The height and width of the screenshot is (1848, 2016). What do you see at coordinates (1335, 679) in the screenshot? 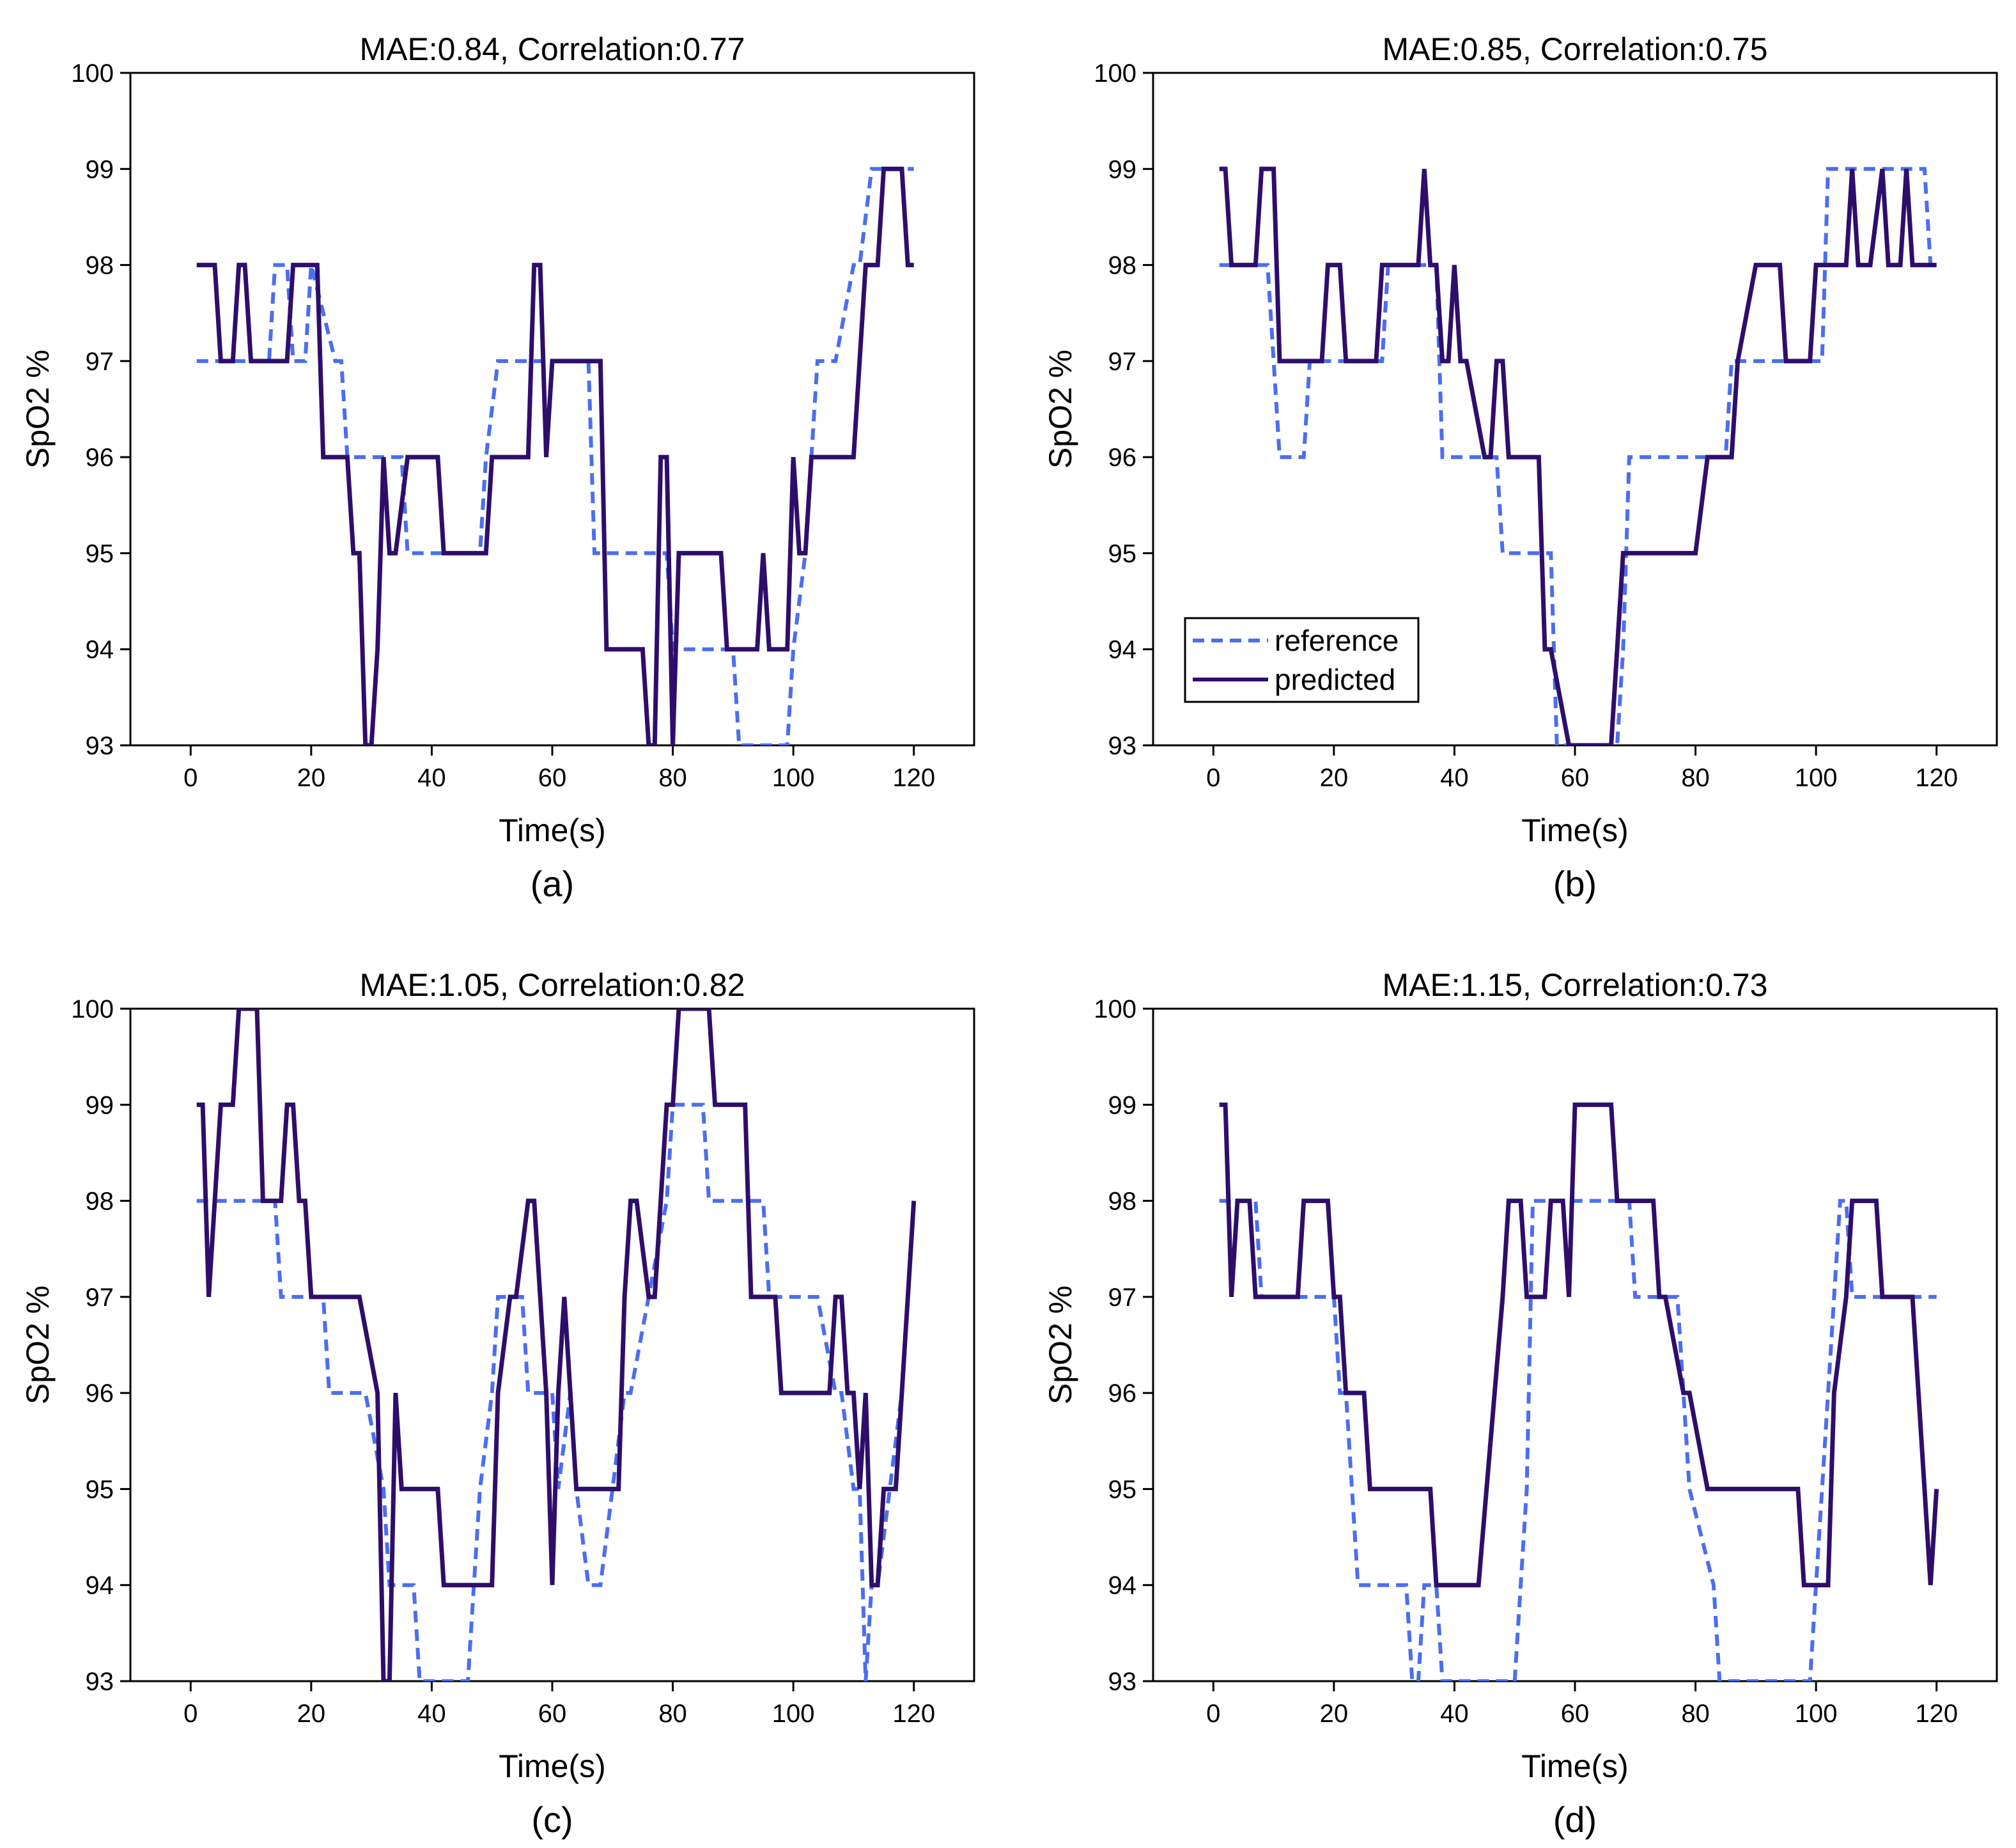
I see `legend-predicted-label: predicted` at bounding box center [1335, 679].